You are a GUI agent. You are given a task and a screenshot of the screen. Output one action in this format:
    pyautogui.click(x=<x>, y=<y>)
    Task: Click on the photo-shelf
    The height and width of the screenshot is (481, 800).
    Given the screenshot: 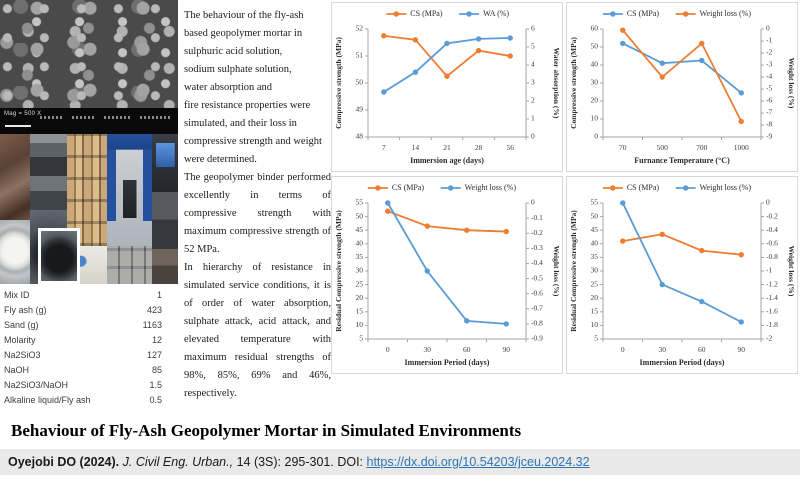 What is the action you would take?
    pyautogui.click(x=165, y=238)
    